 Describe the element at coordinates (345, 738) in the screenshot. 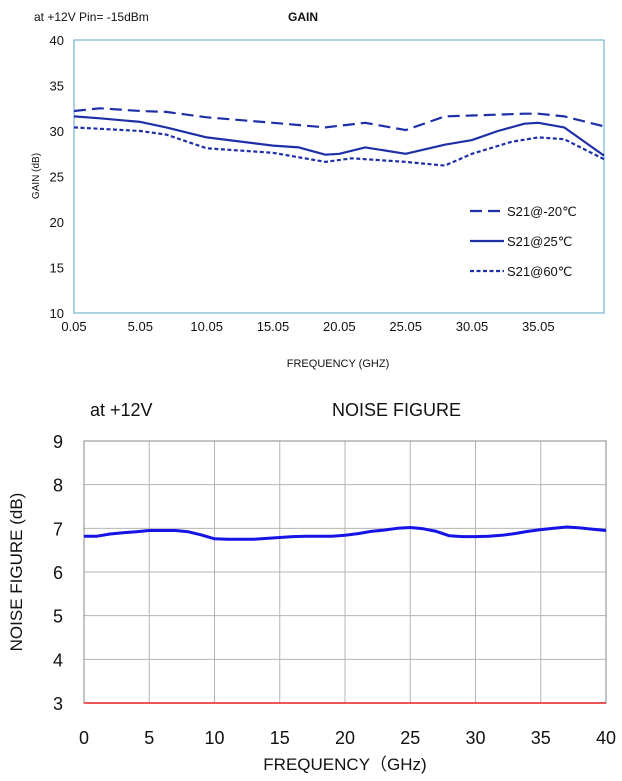

I see `nf-x-tick-label: 20` at that location.